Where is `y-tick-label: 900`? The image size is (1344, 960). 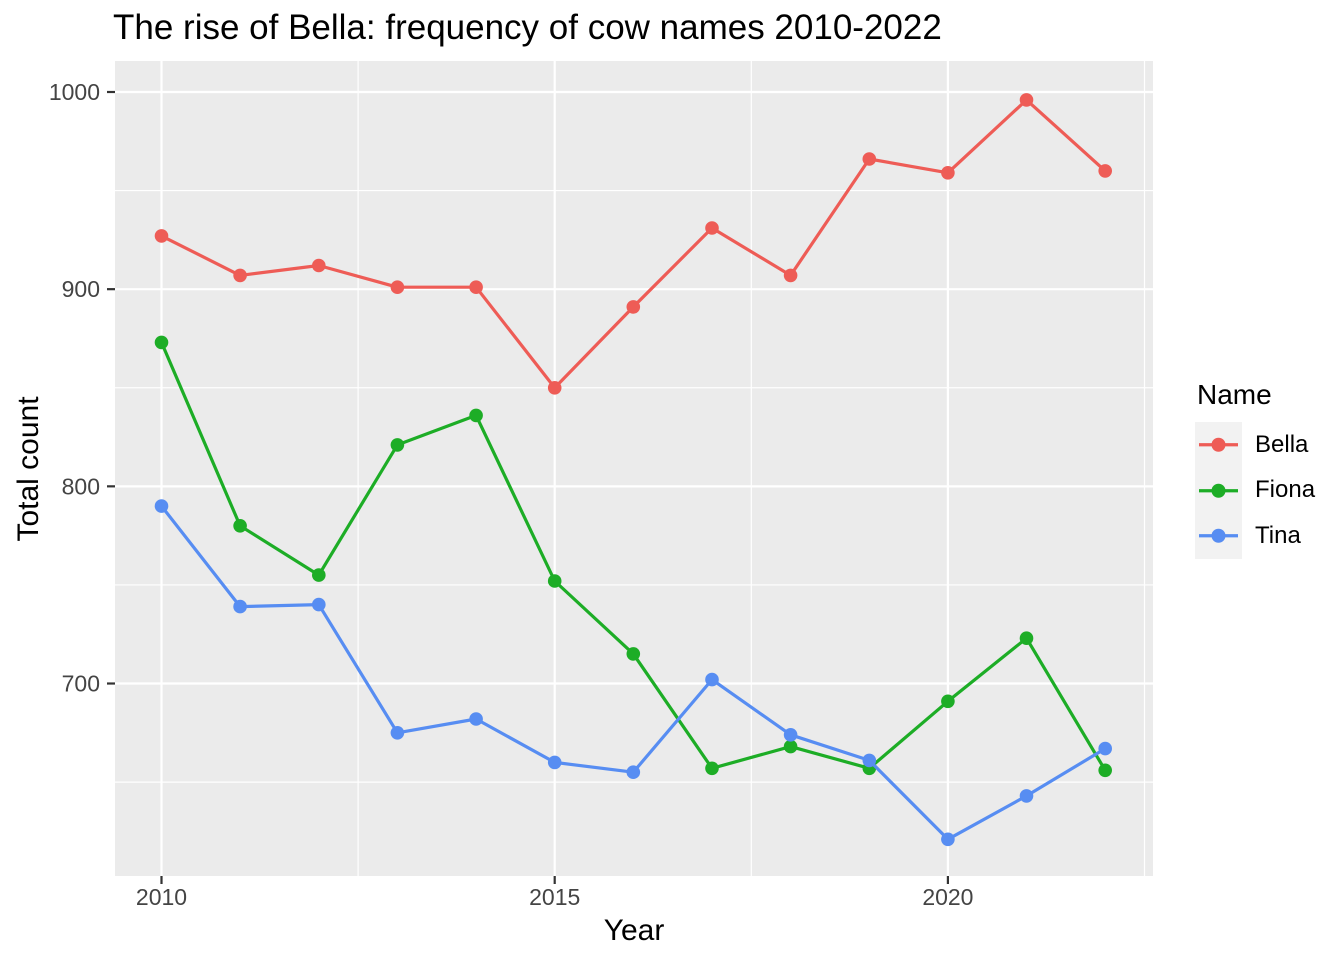
y-tick-label: 900 is located at coordinates (81, 289).